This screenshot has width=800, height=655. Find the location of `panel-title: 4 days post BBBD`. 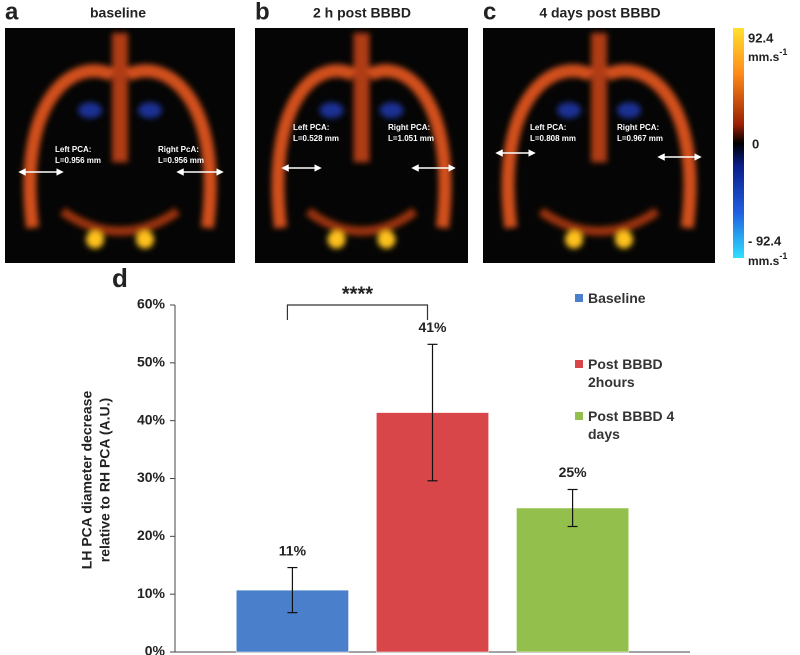

panel-title: 4 days post BBBD is located at coordinates (599, 13).